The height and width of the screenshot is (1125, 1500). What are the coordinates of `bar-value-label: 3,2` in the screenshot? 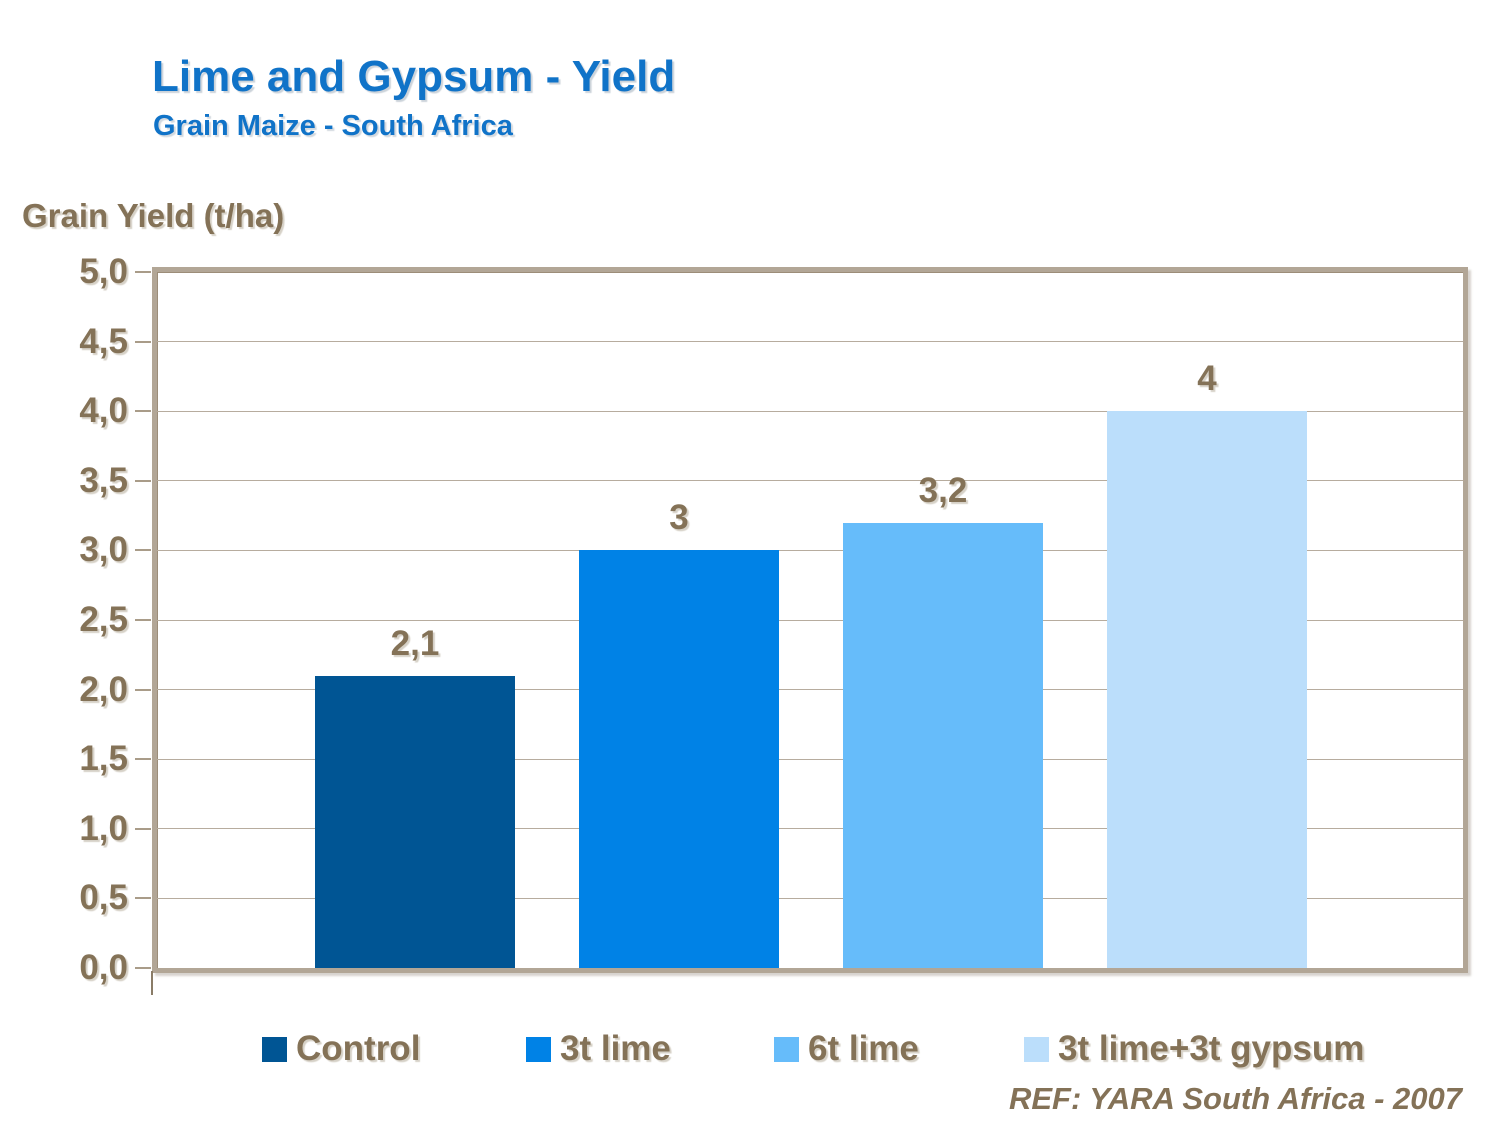 It's located at (943, 490).